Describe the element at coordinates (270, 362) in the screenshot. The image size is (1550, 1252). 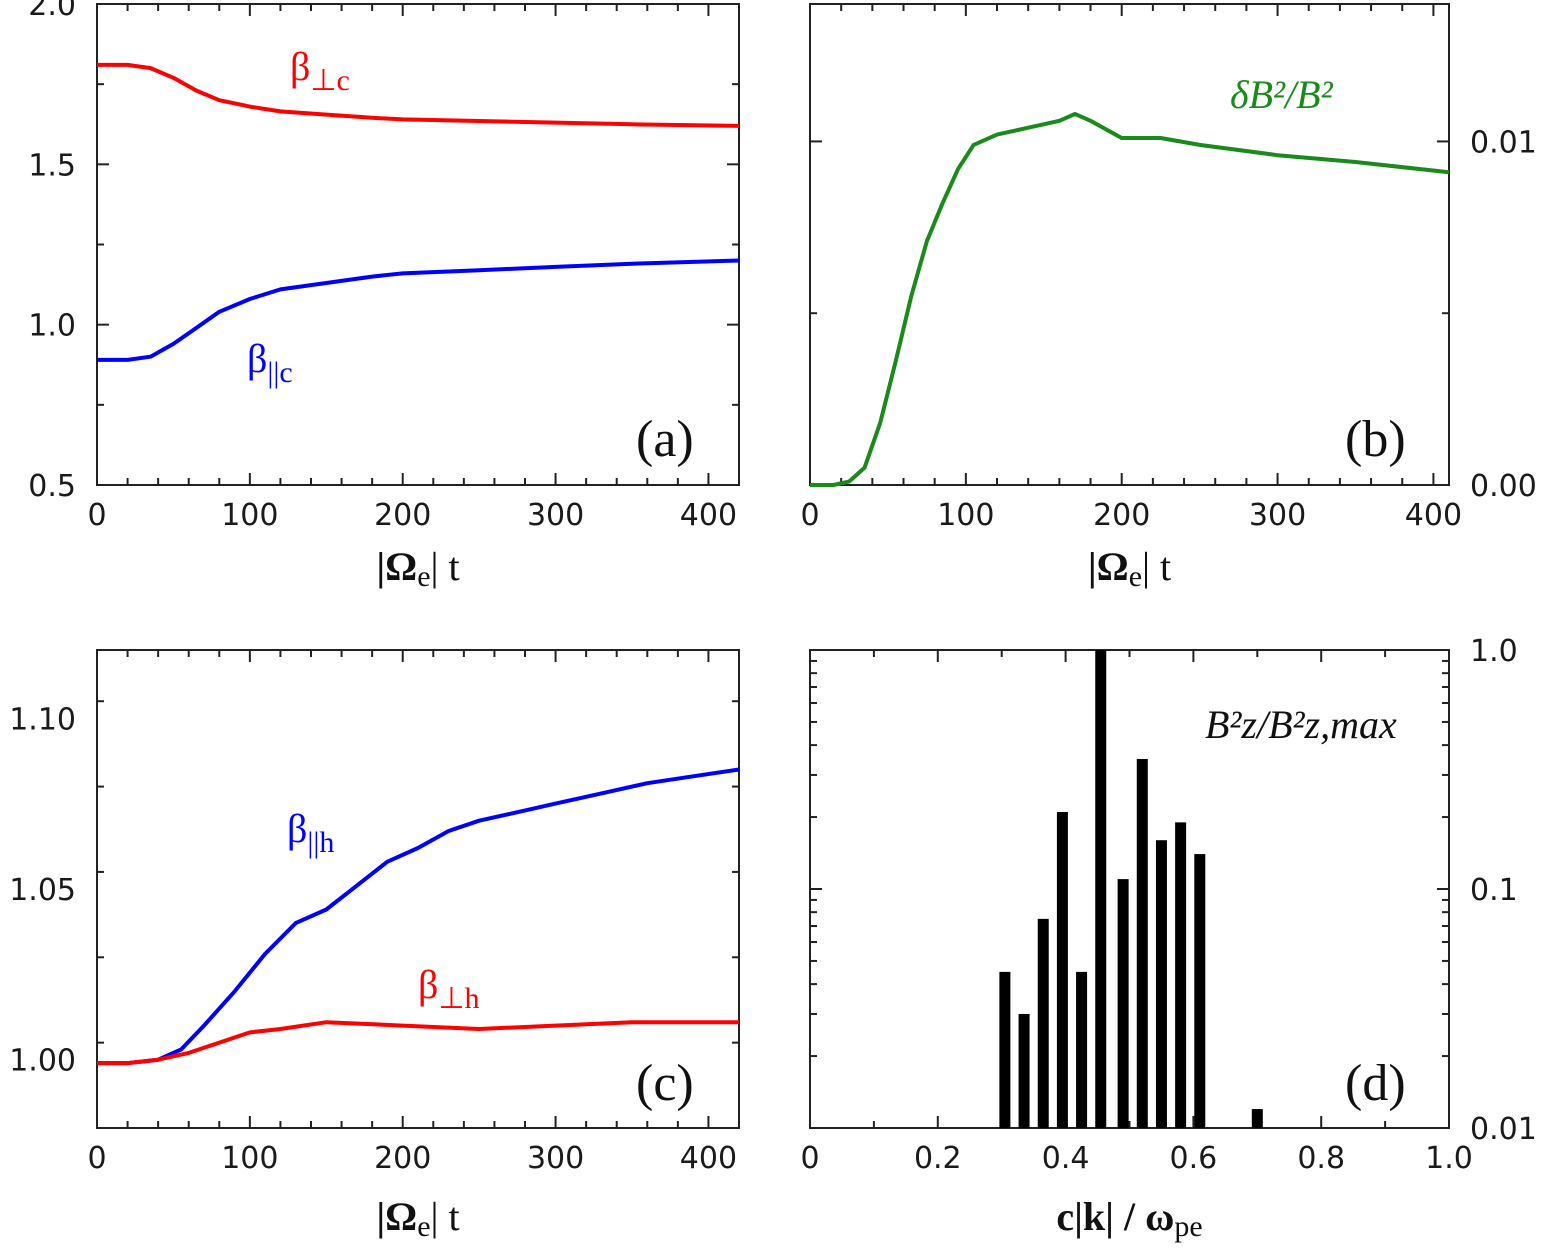
I see `series-label: β||c` at that location.